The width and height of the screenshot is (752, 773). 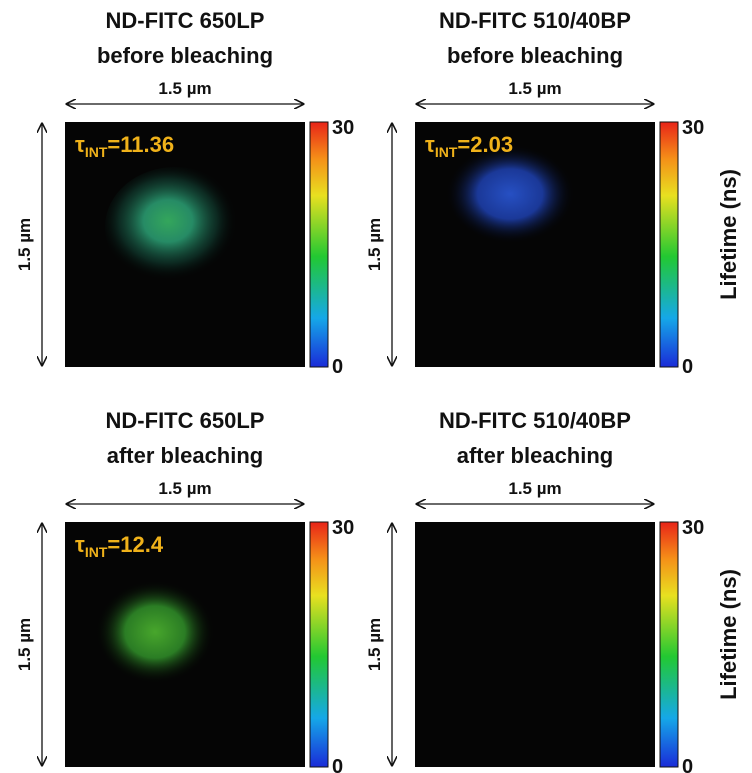 I want to click on tau-label: τINT=11.36, so click(x=124, y=146).